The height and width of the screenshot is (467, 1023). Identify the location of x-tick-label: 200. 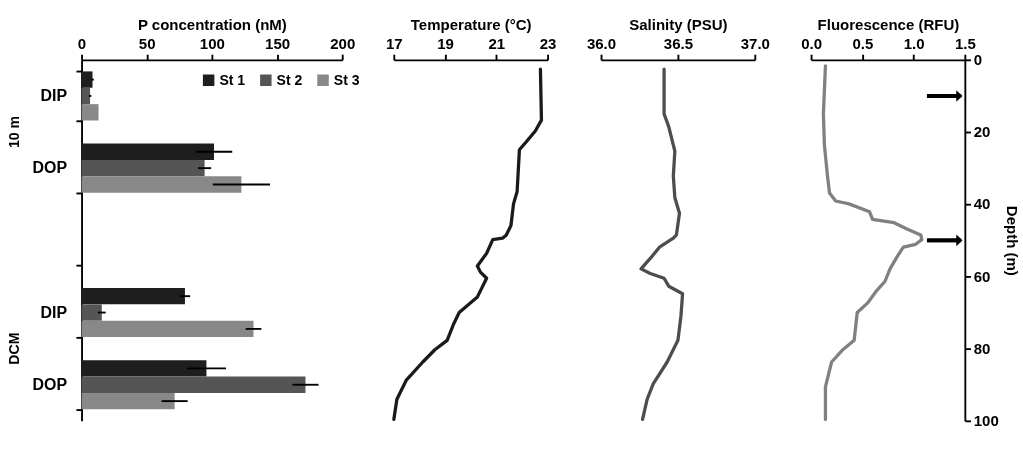
(343, 44).